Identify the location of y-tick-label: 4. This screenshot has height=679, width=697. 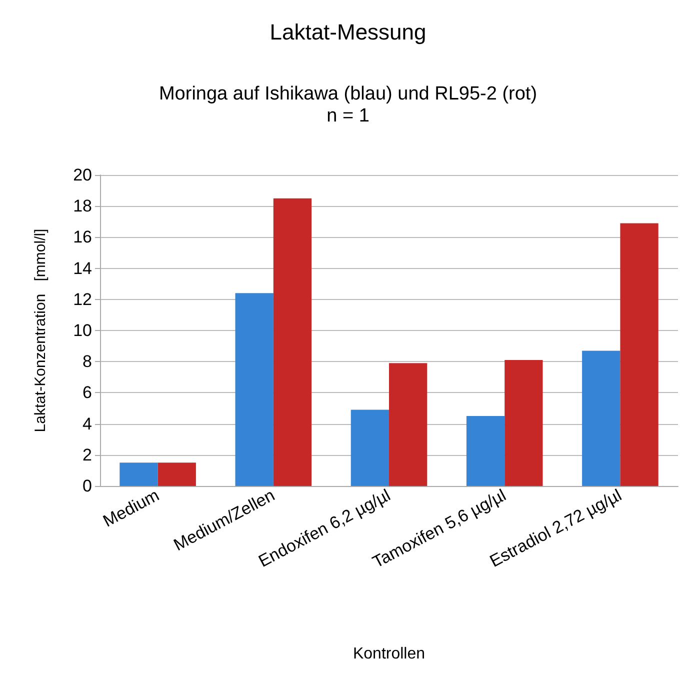
(87, 424).